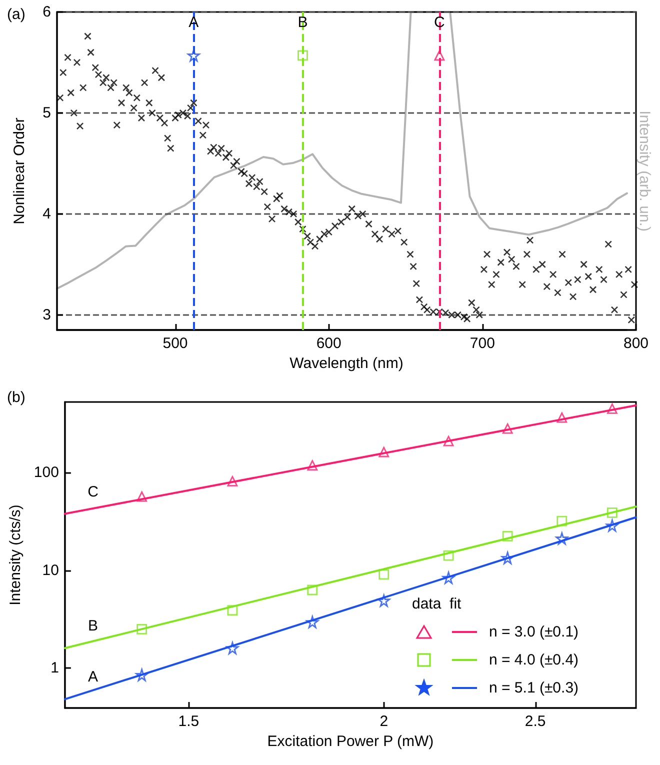 This screenshot has height=765, width=660. Describe the element at coordinates (46, 315) in the screenshot. I see `y-tick-label: 3` at that location.